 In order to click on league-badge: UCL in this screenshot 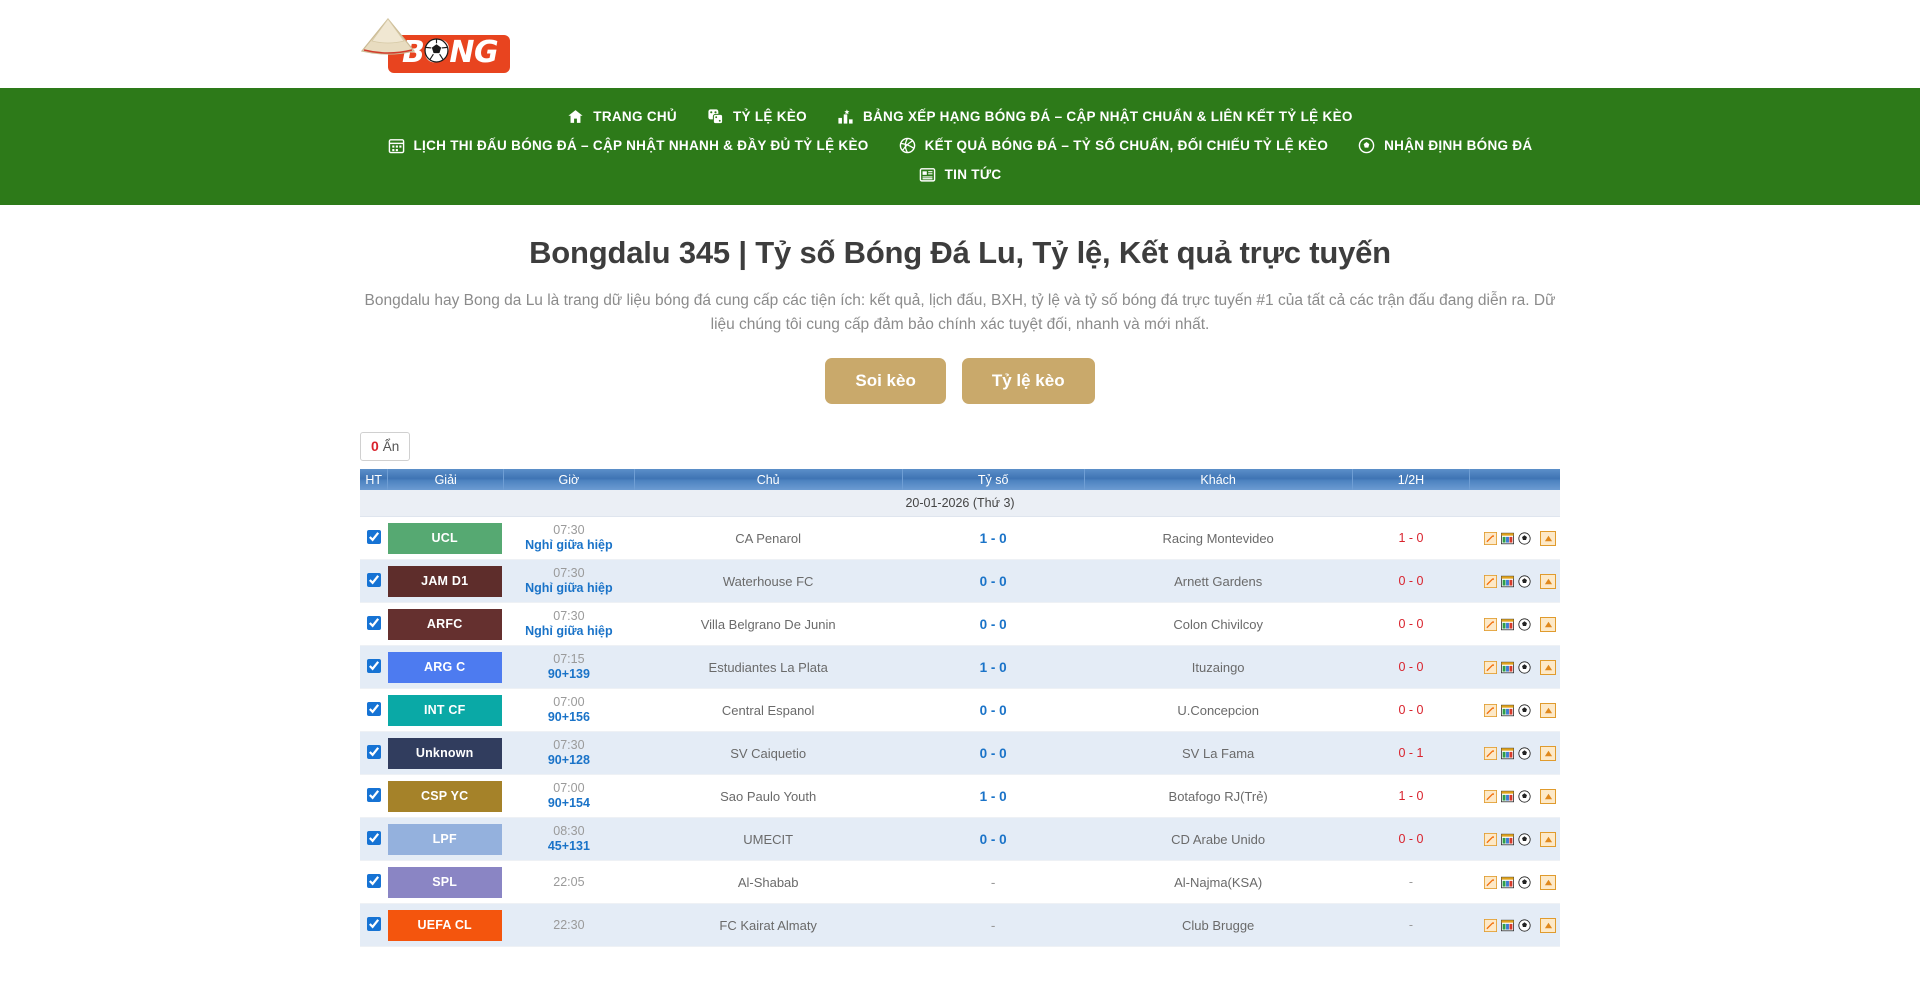, I will do `click(444, 538)`.